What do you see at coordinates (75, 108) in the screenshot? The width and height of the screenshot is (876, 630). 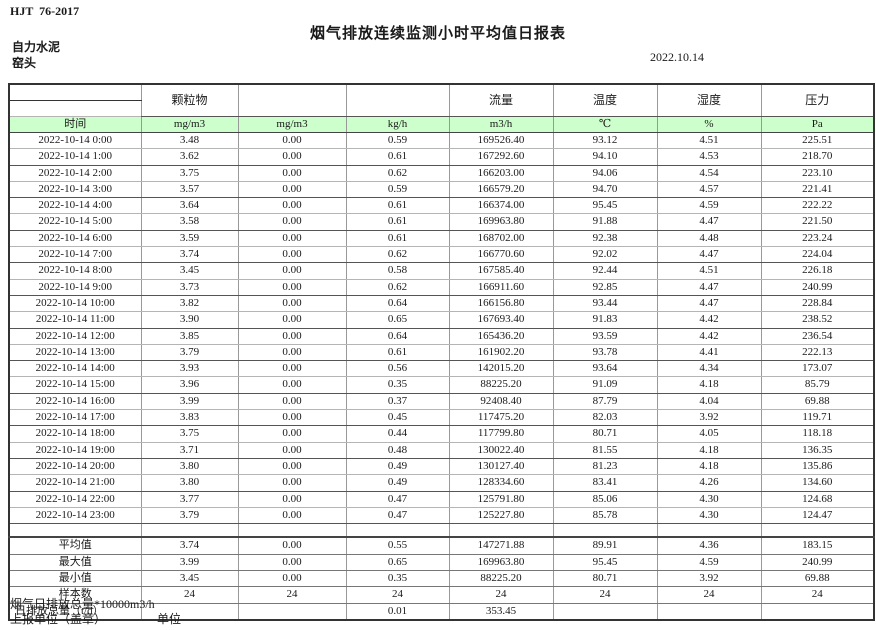 I see `header-cell-empty-bottom` at bounding box center [75, 108].